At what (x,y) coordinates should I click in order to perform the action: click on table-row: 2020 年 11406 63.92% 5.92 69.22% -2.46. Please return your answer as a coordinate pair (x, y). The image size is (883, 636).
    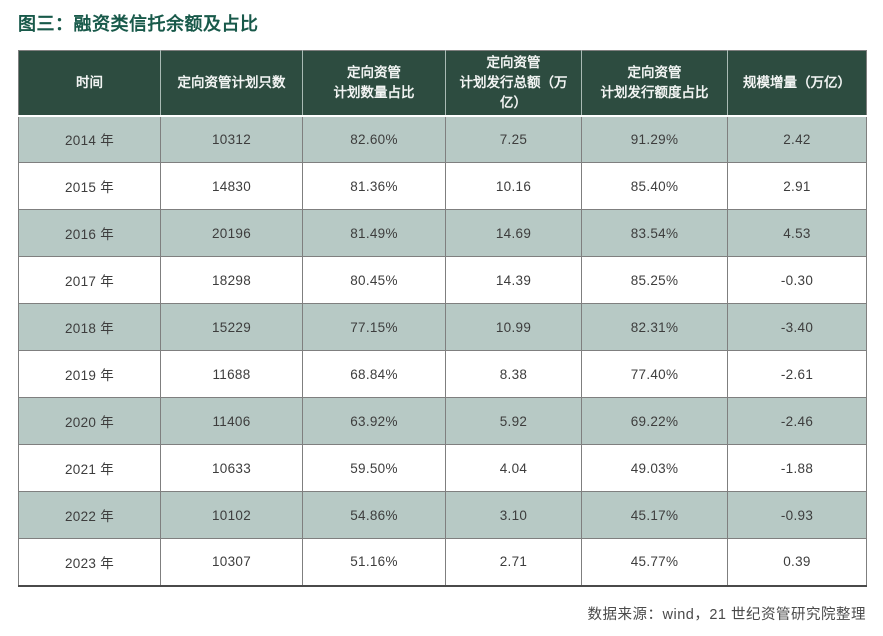
    Looking at the image, I should click on (442, 421).